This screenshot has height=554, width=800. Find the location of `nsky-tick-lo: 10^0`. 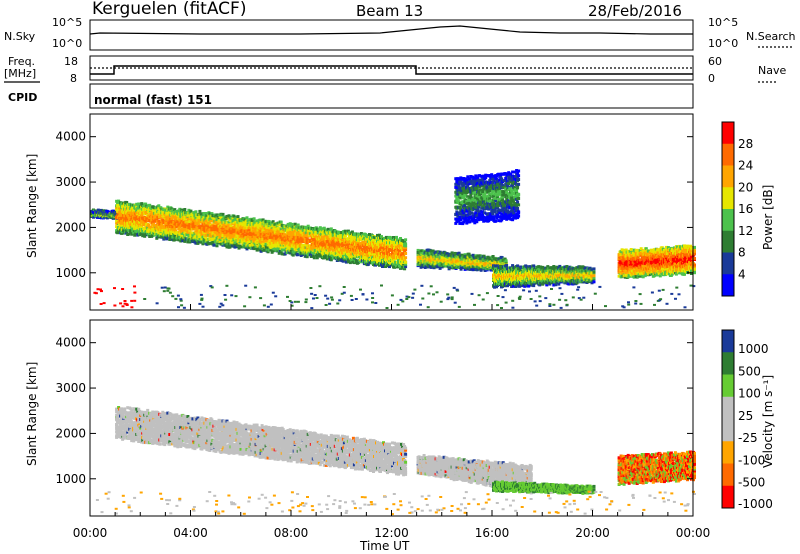

nsky-tick-lo: 10^0 is located at coordinates (67, 43).